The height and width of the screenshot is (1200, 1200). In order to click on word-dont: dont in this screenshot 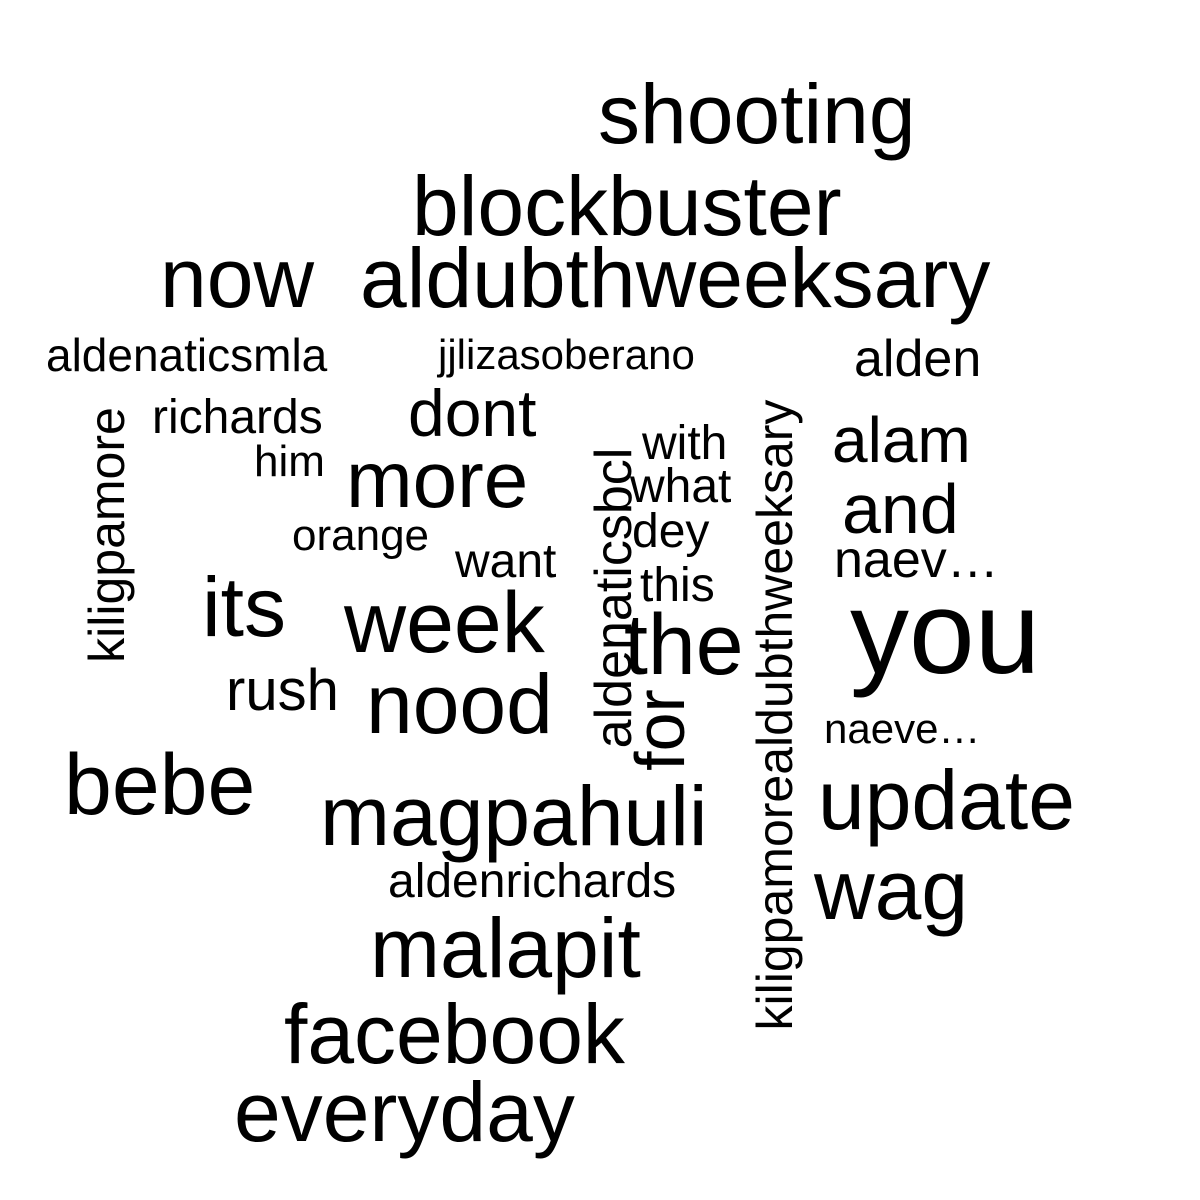, I will do `click(472, 413)`.